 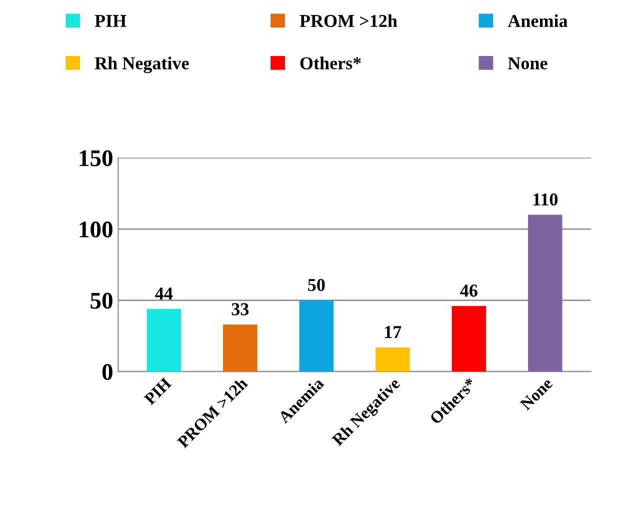 What do you see at coordinates (164, 294) in the screenshot?
I see `data-label: 44` at bounding box center [164, 294].